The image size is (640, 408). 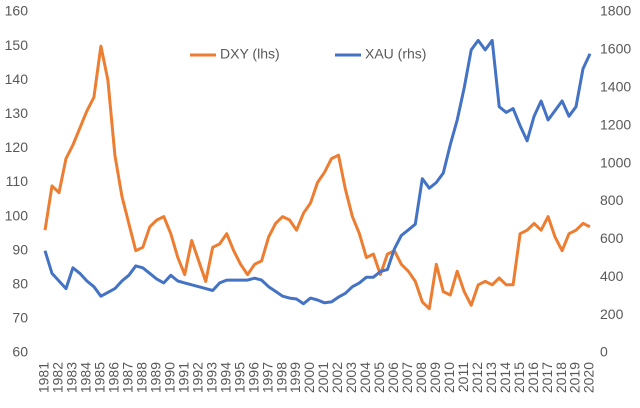 What do you see at coordinates (169, 377) in the screenshot?
I see `x-tick-label: 1990` at bounding box center [169, 377].